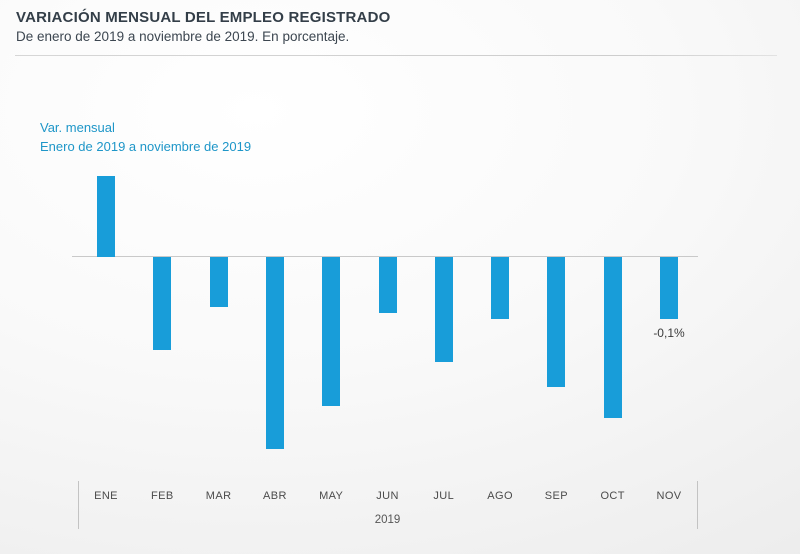  Describe the element at coordinates (106, 496) in the screenshot. I see `x-axis-label-ene: ENE` at that location.